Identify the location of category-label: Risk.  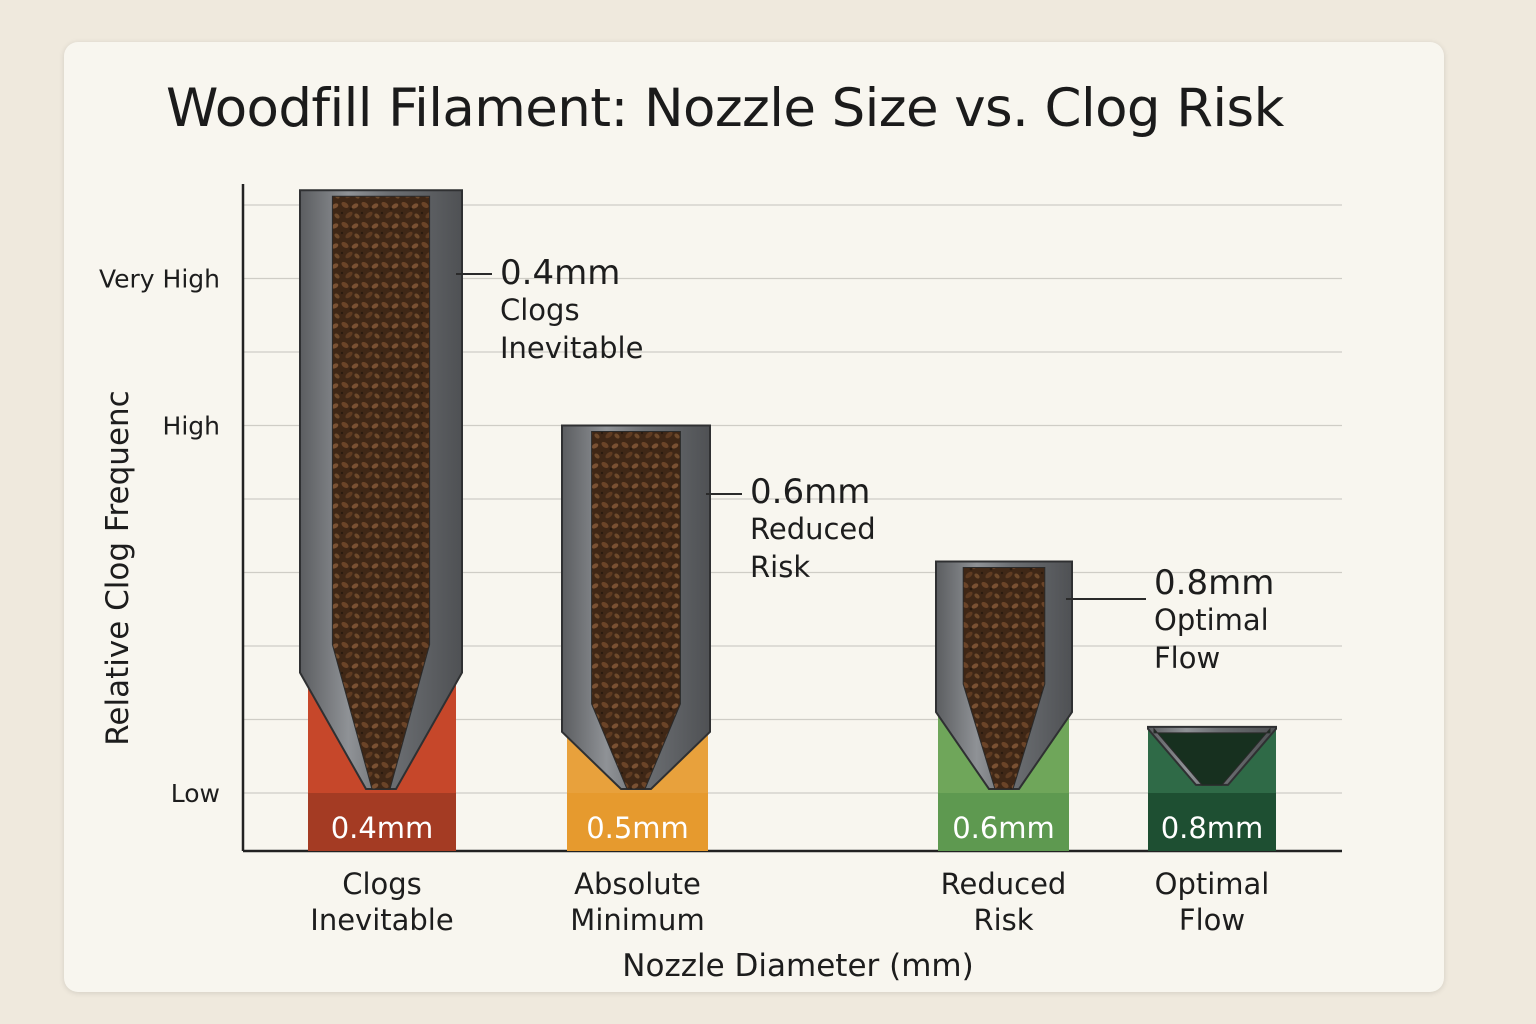
(1003, 920).